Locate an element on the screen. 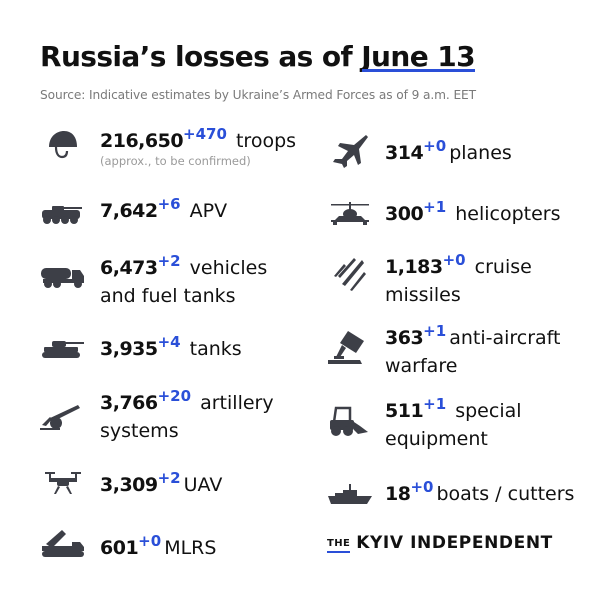  stat-delta: +470 is located at coordinates (205, 134).